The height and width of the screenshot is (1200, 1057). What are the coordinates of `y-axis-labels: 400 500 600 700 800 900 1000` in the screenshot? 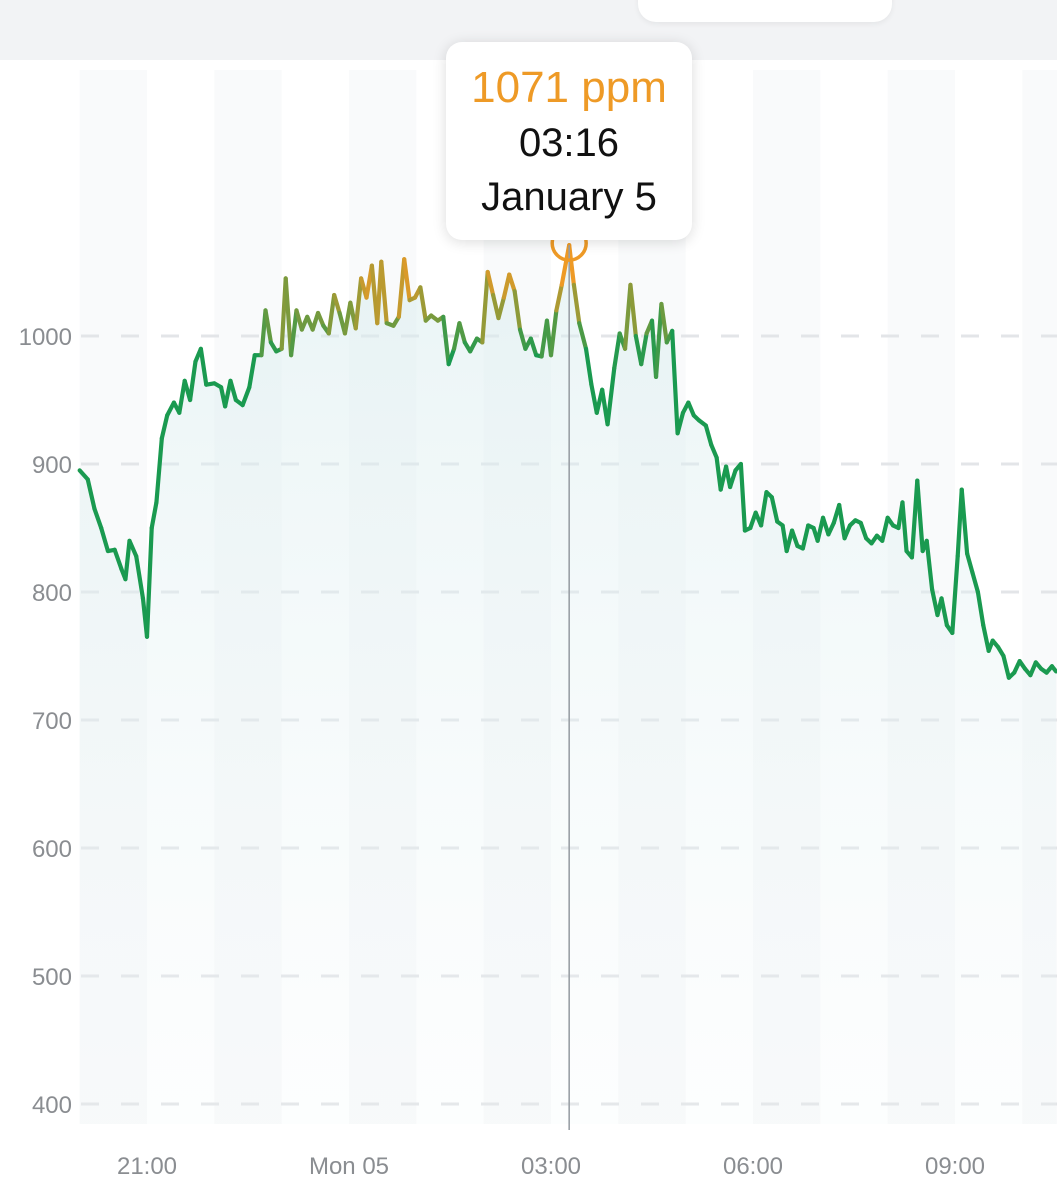 It's located at (45, 721).